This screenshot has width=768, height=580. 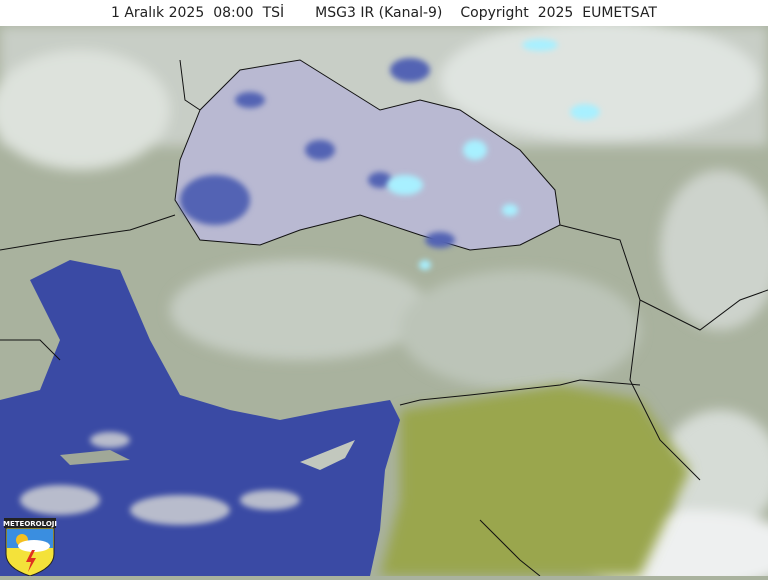 I want to click on date-label: 1 Aralık 2025, so click(x=157, y=13).